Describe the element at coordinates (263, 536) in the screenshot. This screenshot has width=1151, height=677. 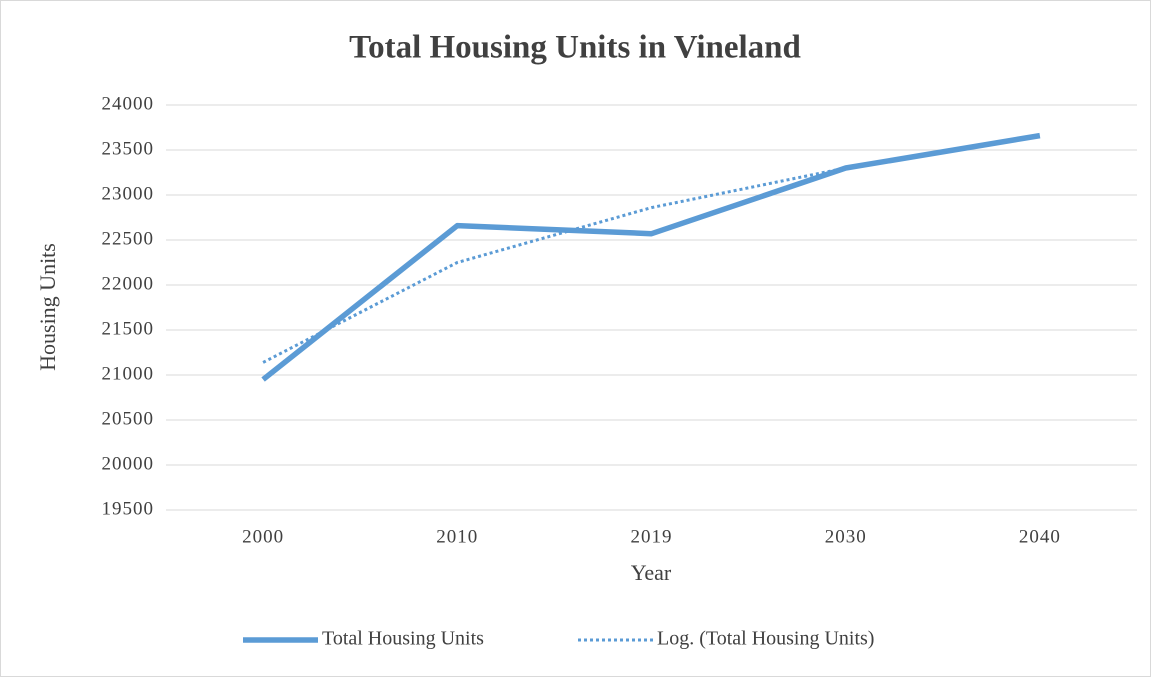
I see `x-tick-label: 2000` at that location.